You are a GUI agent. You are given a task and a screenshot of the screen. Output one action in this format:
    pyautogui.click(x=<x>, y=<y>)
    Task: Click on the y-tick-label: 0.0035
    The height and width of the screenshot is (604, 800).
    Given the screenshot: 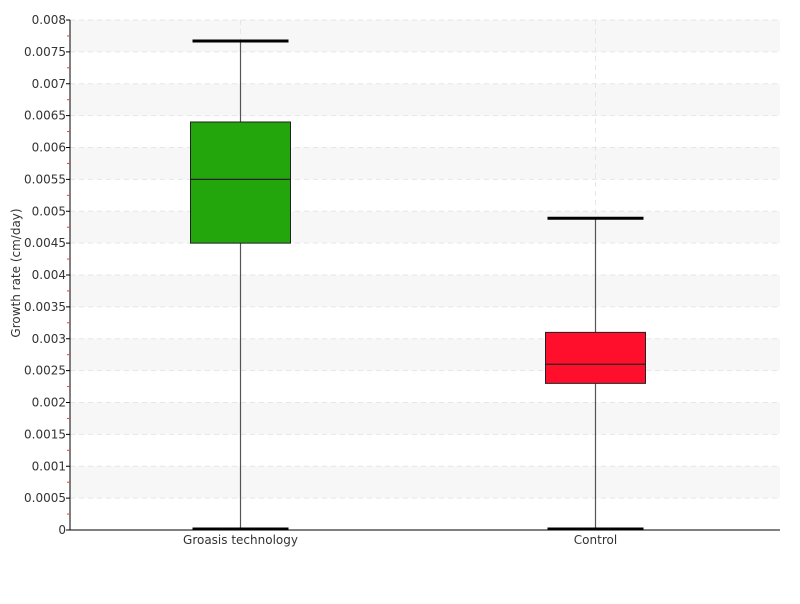 What is the action you would take?
    pyautogui.click(x=45, y=307)
    